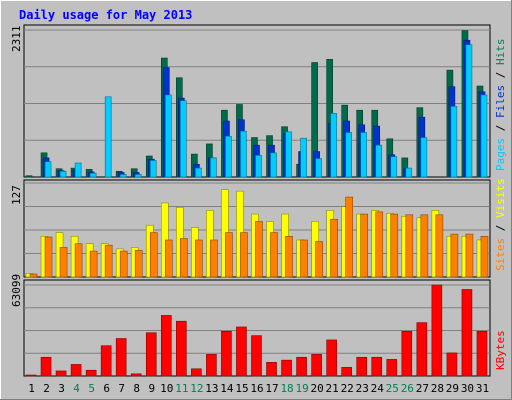 This screenshot has width=512, height=400. Describe the element at coordinates (500, 254) in the screenshot. I see `legend-sites: Sites` at that location.